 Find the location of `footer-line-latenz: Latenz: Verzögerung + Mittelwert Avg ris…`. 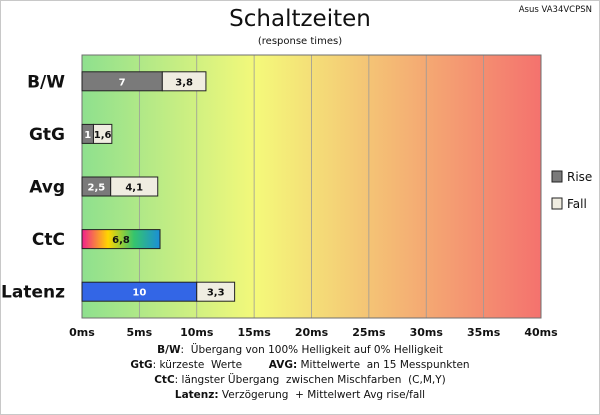

footer-line-latenz: Latenz: Verzögerung + Mittelwert Avg ris… is located at coordinates (300, 395).